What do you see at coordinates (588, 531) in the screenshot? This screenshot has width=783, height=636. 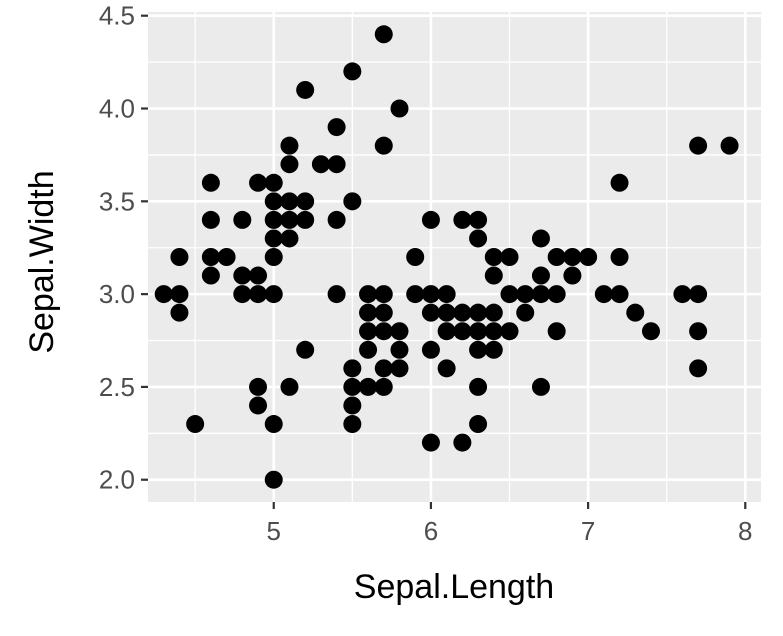 I see `x-tick-label: 7` at bounding box center [588, 531].